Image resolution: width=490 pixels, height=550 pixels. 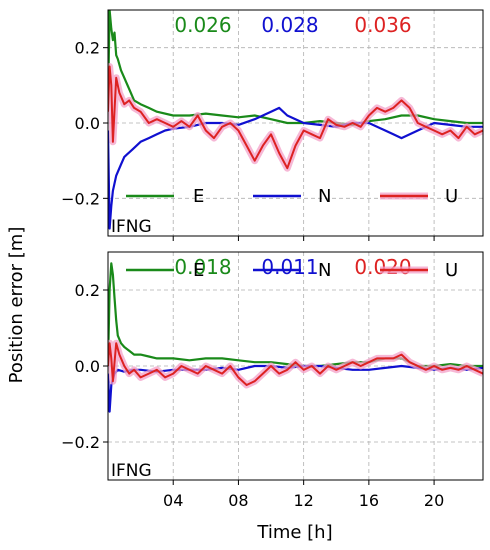 I want to click on x-tick-label: 12, so click(x=303, y=500).